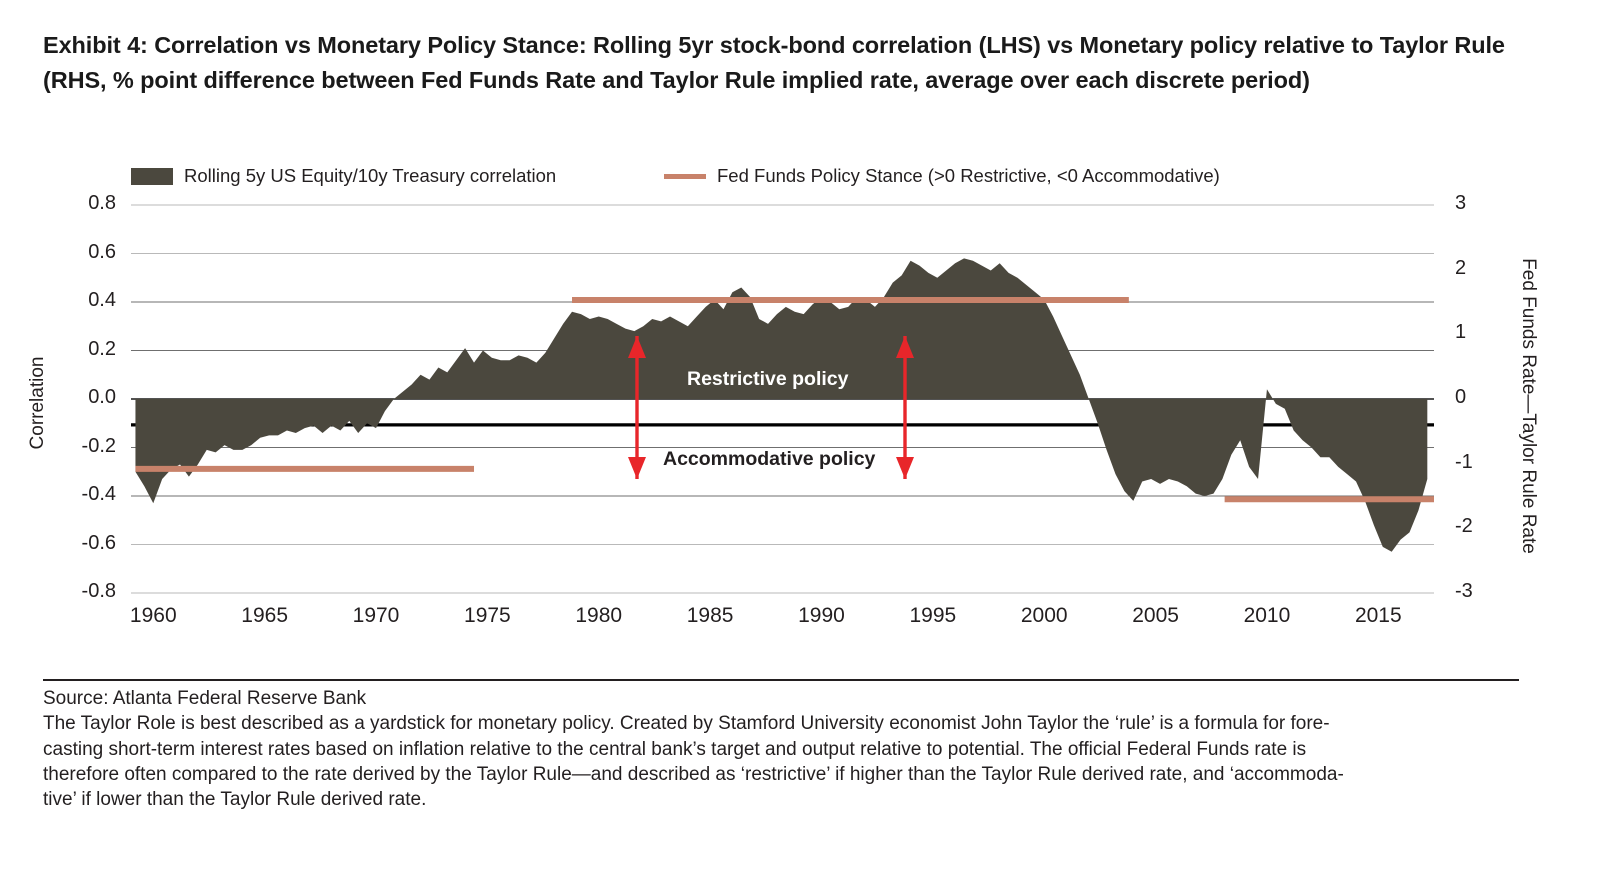 This screenshot has width=1600, height=870. Describe the element at coordinates (1461, 332) in the screenshot. I see `y-tick-right: 1` at that location.